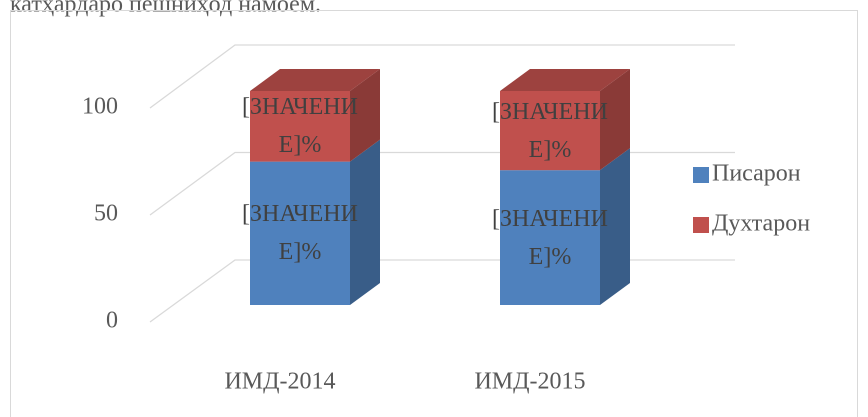 Image resolution: width=868 pixels, height=417 pixels. What do you see at coordinates (442, 76) in the screenshot?
I see `grid-line` at bounding box center [442, 76].